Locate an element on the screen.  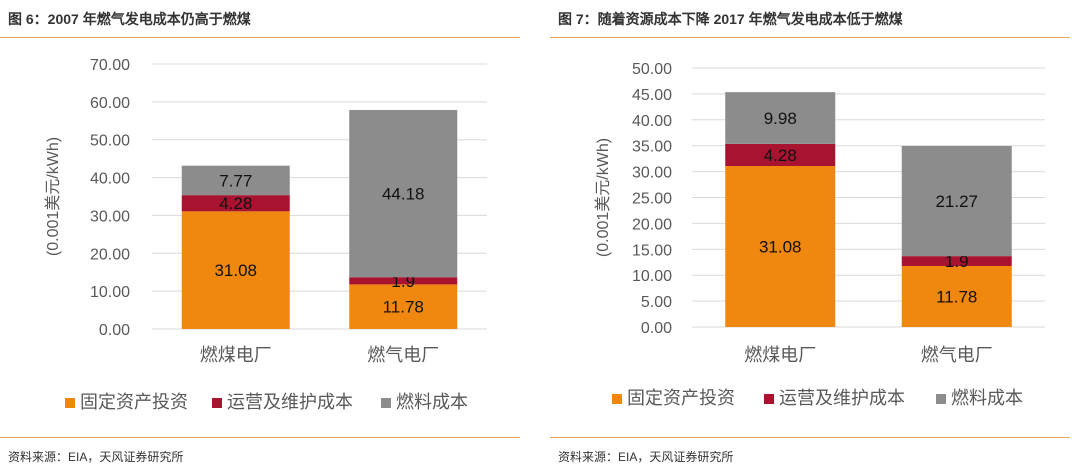
data-label: 9.98 is located at coordinates (780, 118).